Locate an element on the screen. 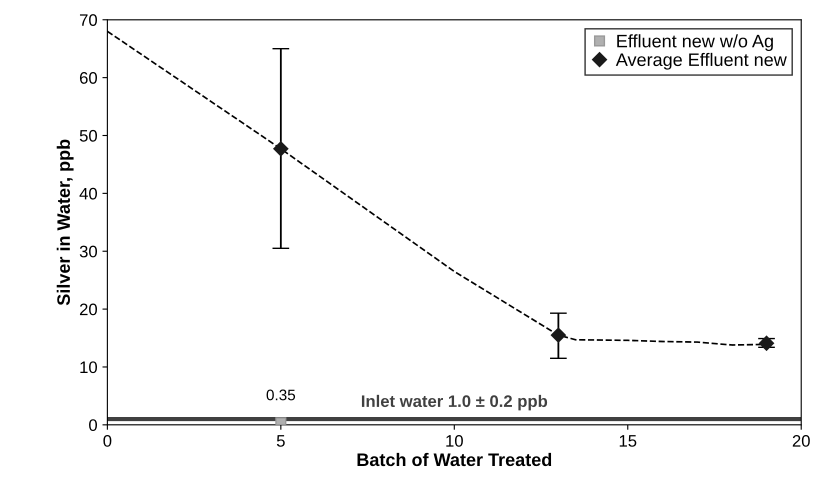  y-tick-label: 20 is located at coordinates (89, 310).